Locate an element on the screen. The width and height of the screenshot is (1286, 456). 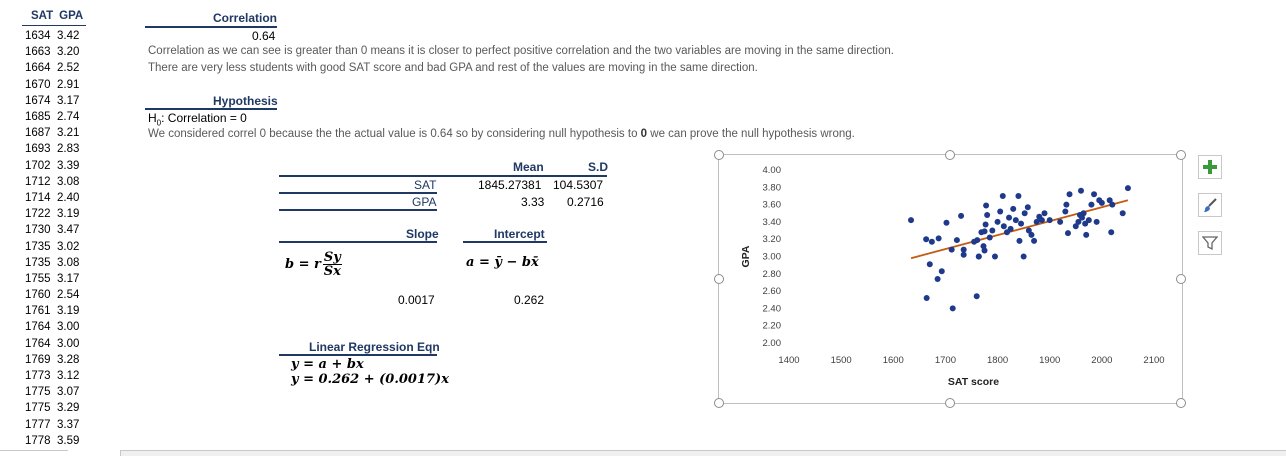
resize-handle-top-right is located at coordinates (1181, 155).